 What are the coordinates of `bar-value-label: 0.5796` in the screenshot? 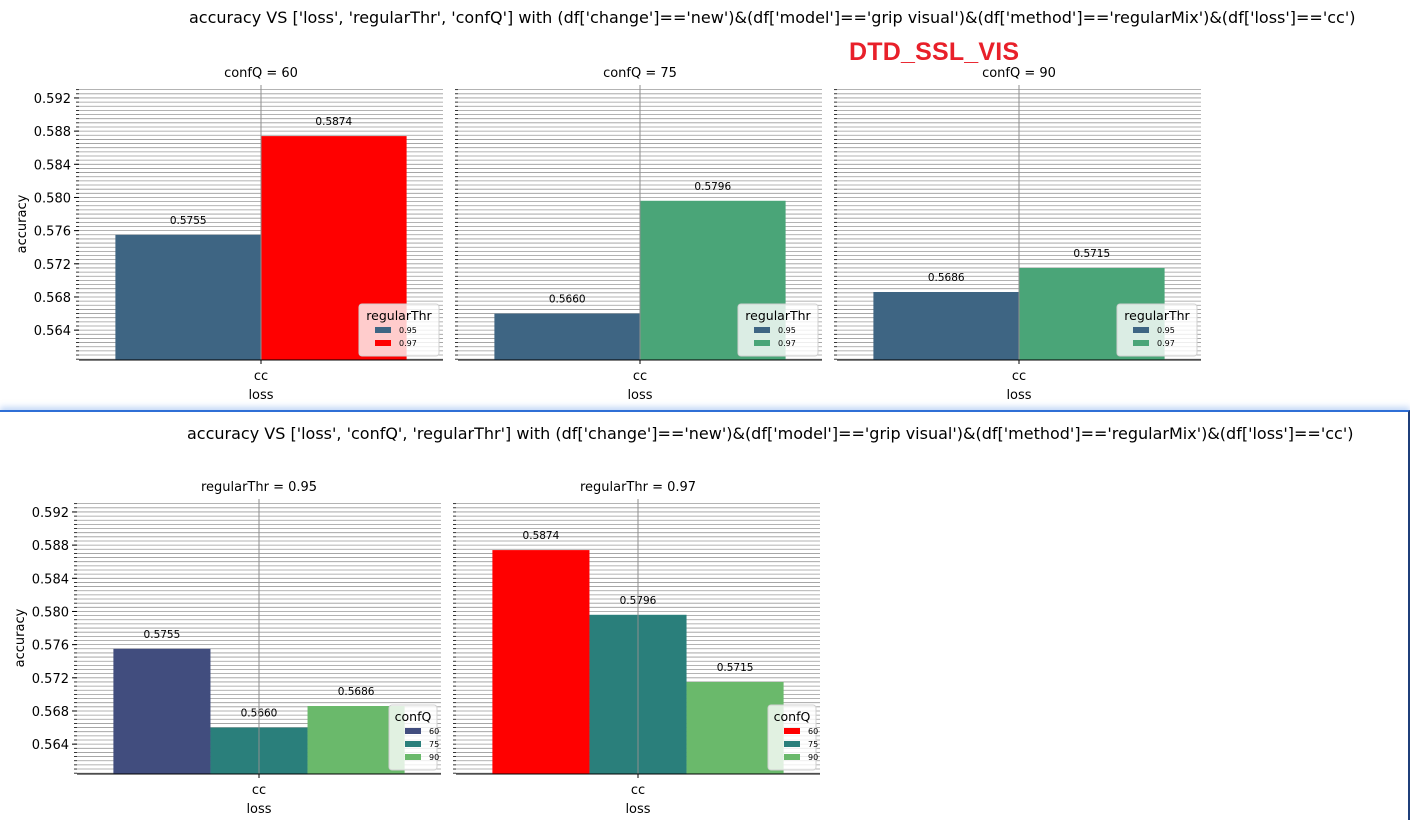 It's located at (712, 187).